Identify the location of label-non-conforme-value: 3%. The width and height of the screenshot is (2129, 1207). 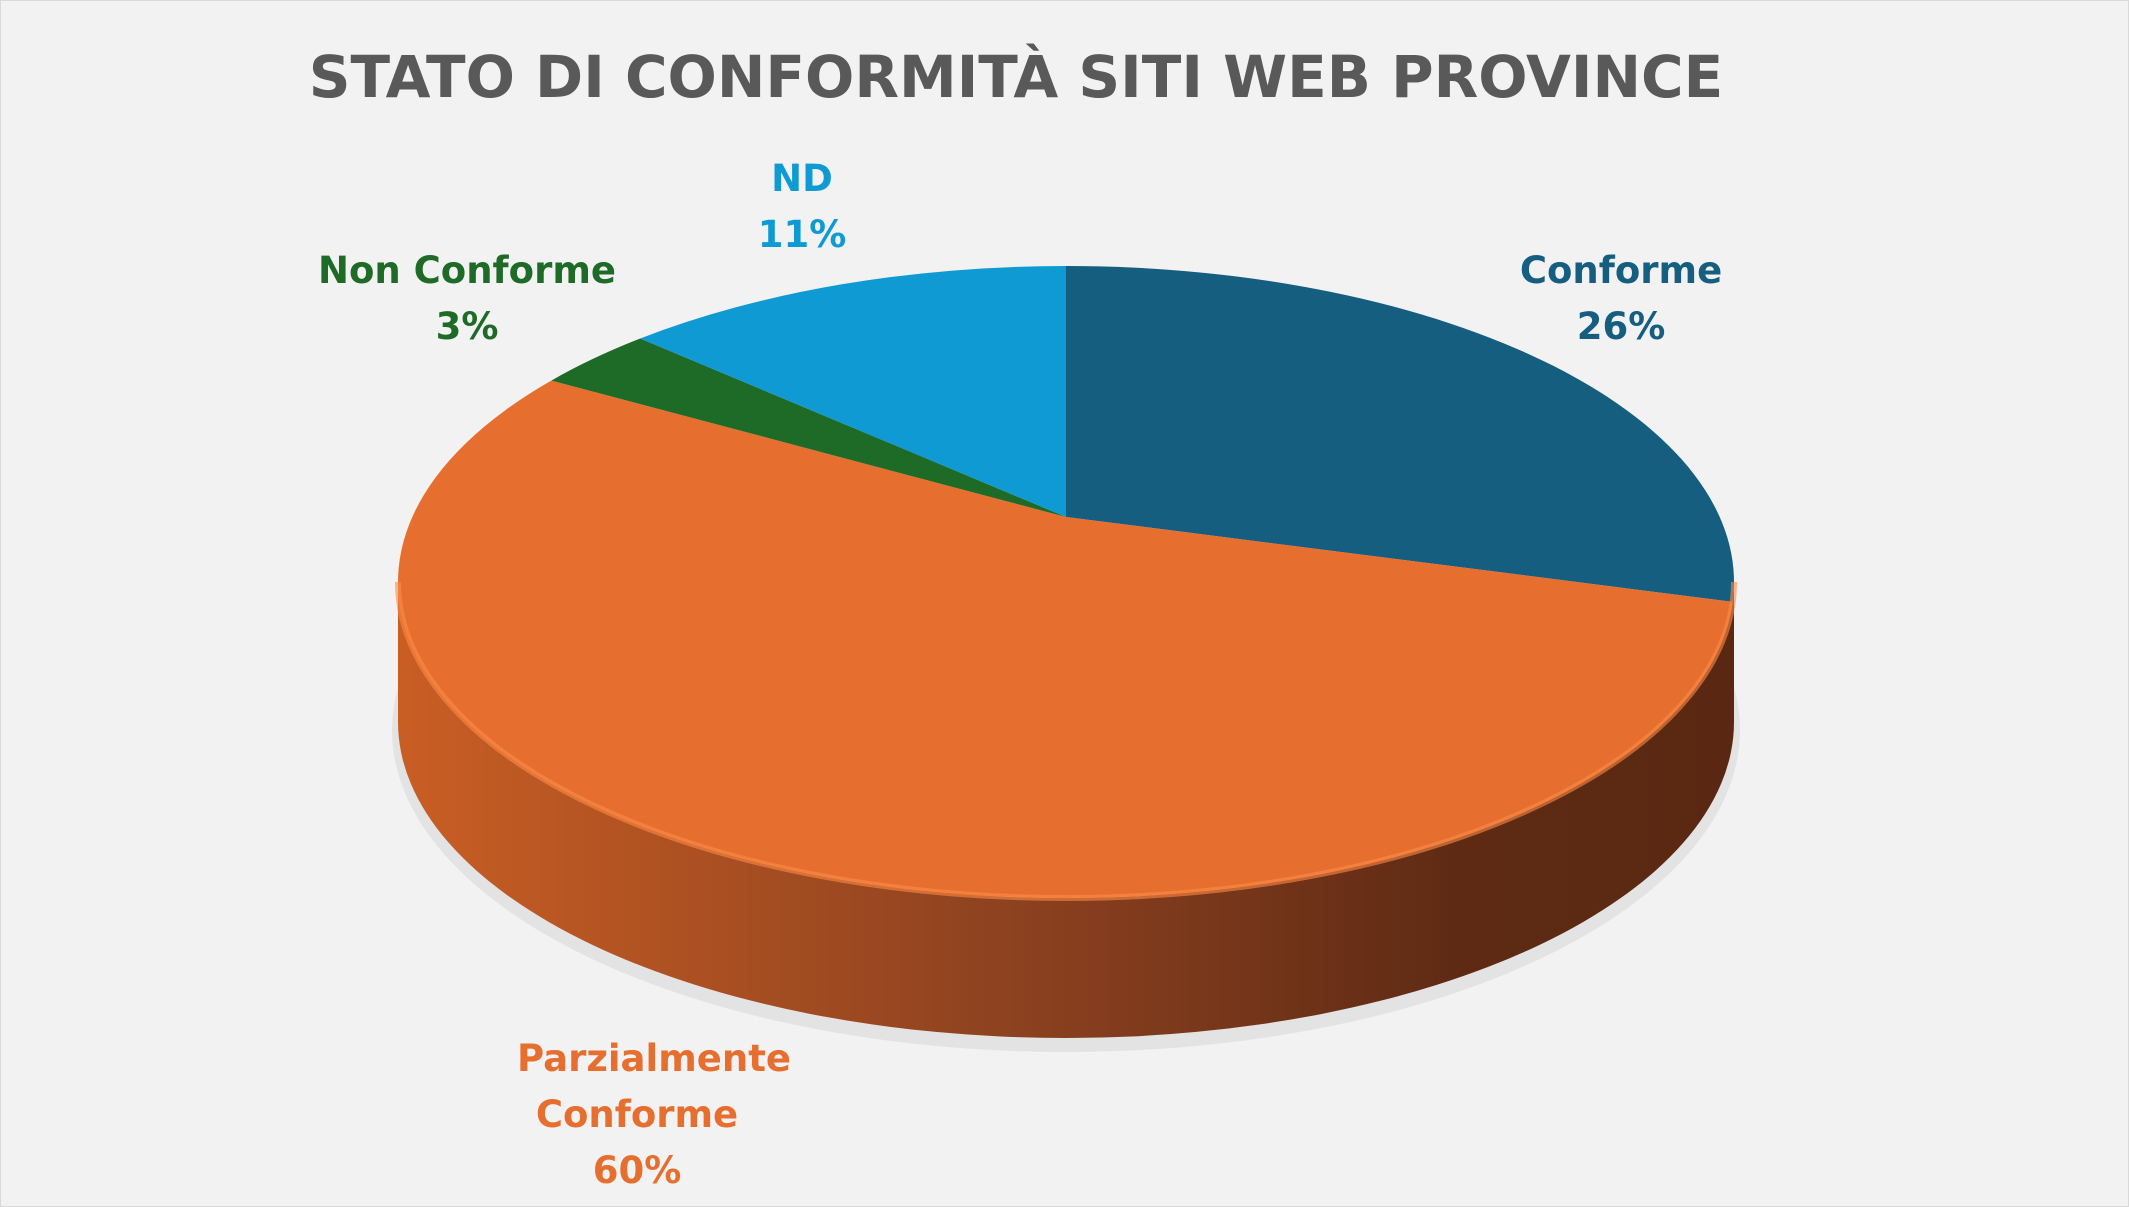
(467, 326).